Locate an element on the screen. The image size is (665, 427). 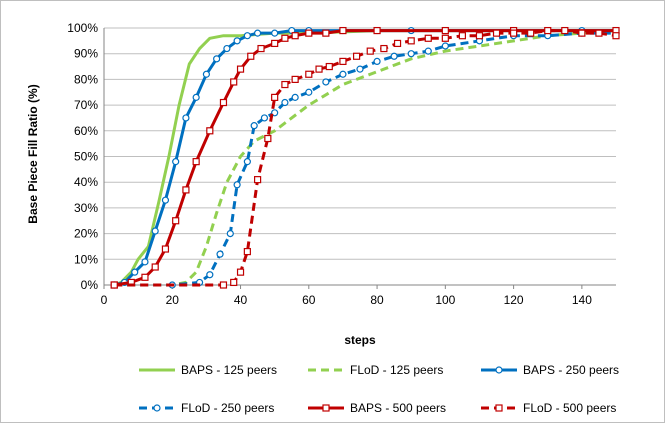
y-tick-label: 50% is located at coordinates (86, 157).